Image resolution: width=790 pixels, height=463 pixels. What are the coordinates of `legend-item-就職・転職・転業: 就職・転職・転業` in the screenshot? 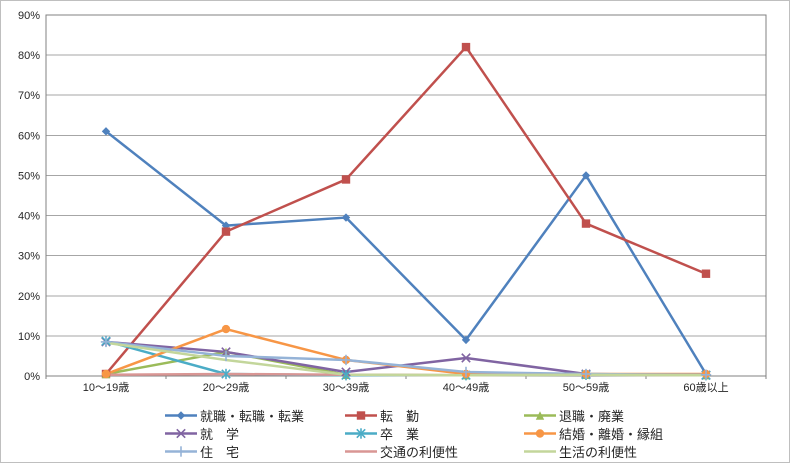 It's located at (234, 415).